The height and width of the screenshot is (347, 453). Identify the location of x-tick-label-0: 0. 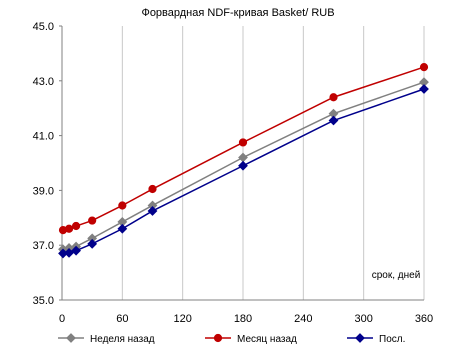
(62, 319).